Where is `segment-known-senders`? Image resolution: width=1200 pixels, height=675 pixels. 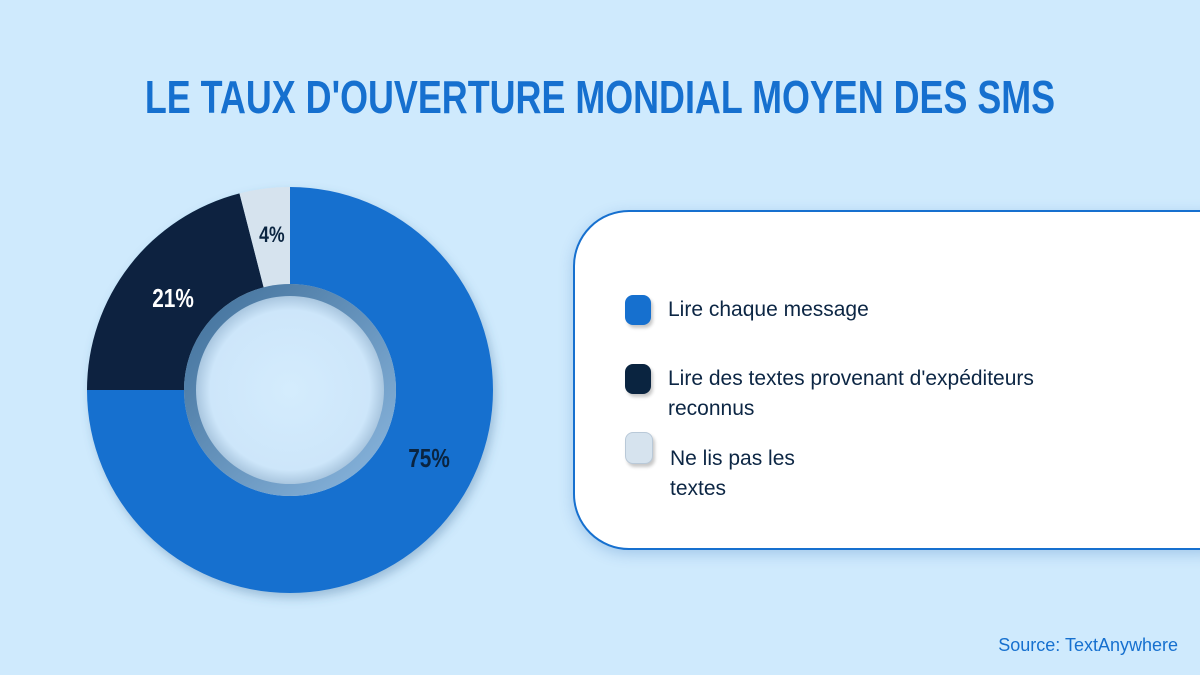
segment-known-senders is located at coordinates (175, 291).